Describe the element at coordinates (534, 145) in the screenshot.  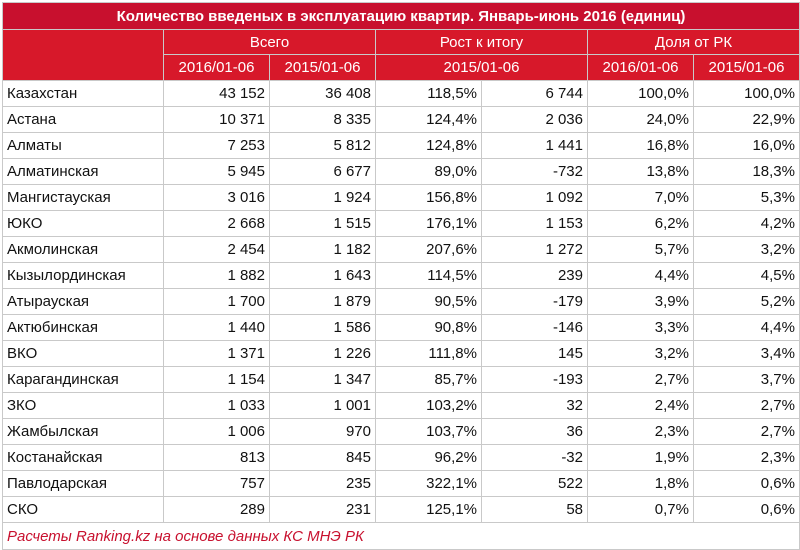
I see `growth-abs-cell: 1 441` at that location.